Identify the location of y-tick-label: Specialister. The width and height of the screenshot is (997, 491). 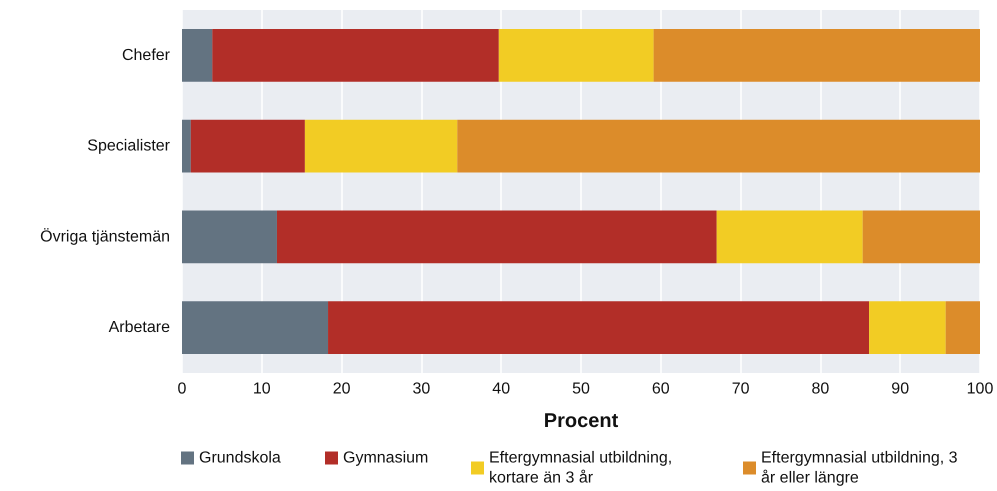
(129, 146).